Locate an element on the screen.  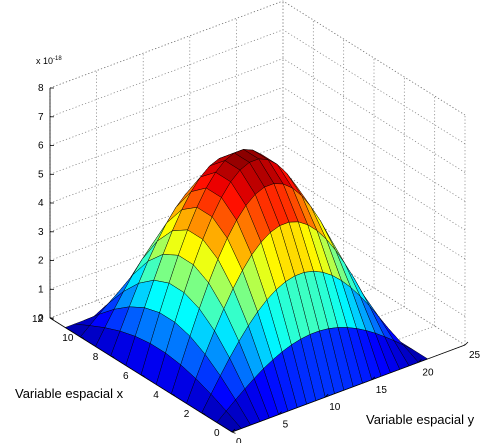
y-tick-label: 0 is located at coordinates (239, 440).